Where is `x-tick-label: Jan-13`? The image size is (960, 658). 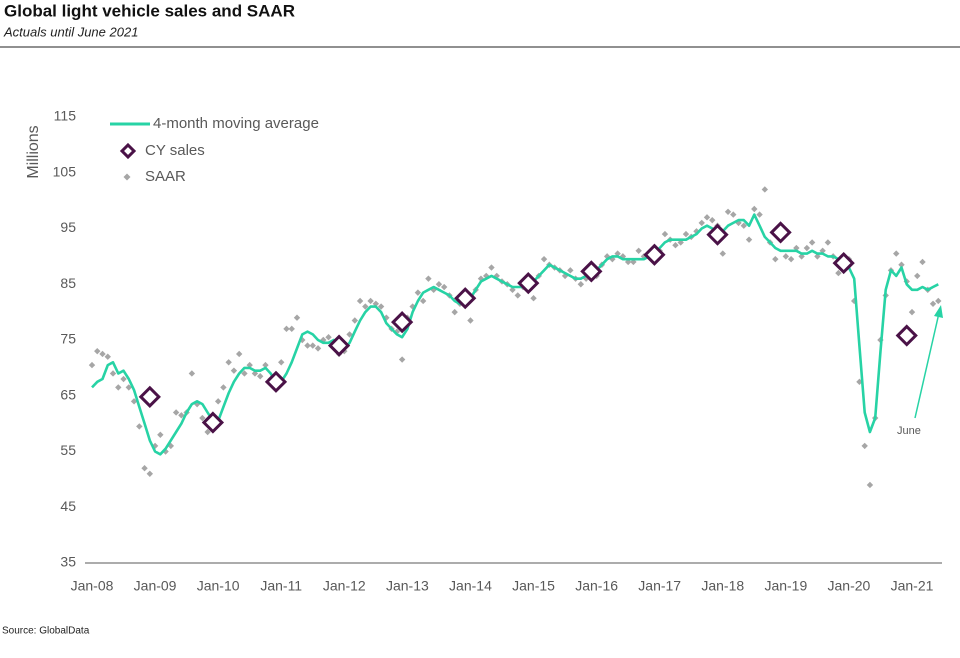
x-tick-label: Jan-13 is located at coordinates (407, 586).